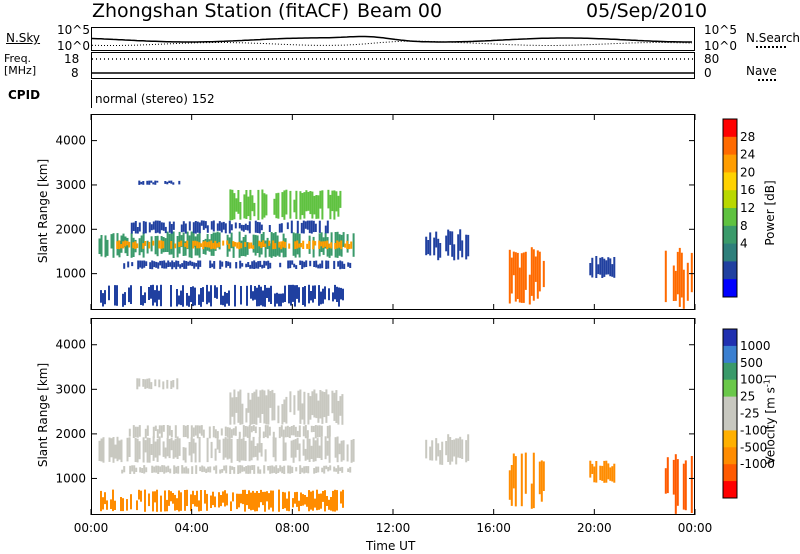 The height and width of the screenshot is (554, 800). Describe the element at coordinates (753, 430) in the screenshot. I see `colorbar-tick-label: -100` at that location.